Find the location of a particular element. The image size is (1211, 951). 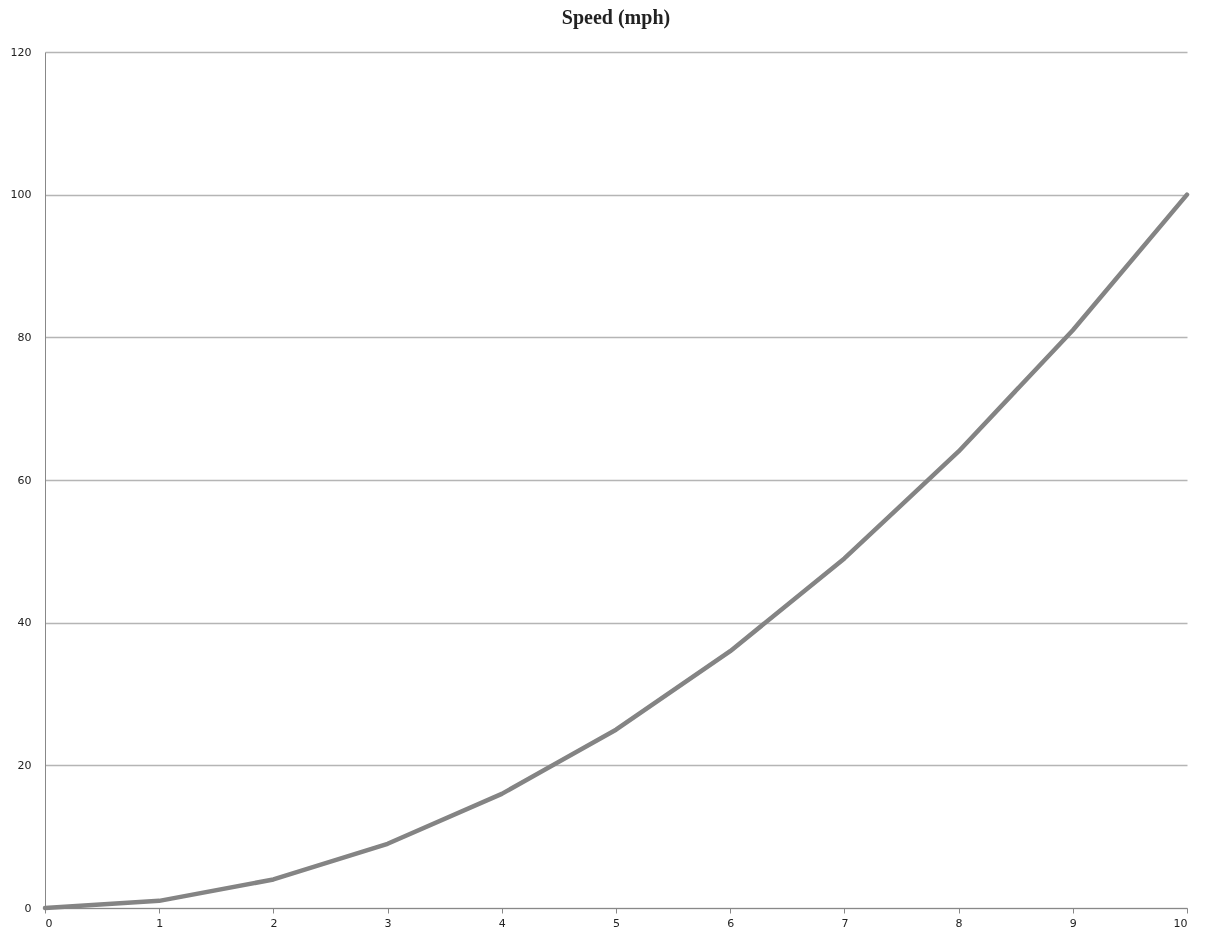

x-tick-label: 5 is located at coordinates (616, 923).